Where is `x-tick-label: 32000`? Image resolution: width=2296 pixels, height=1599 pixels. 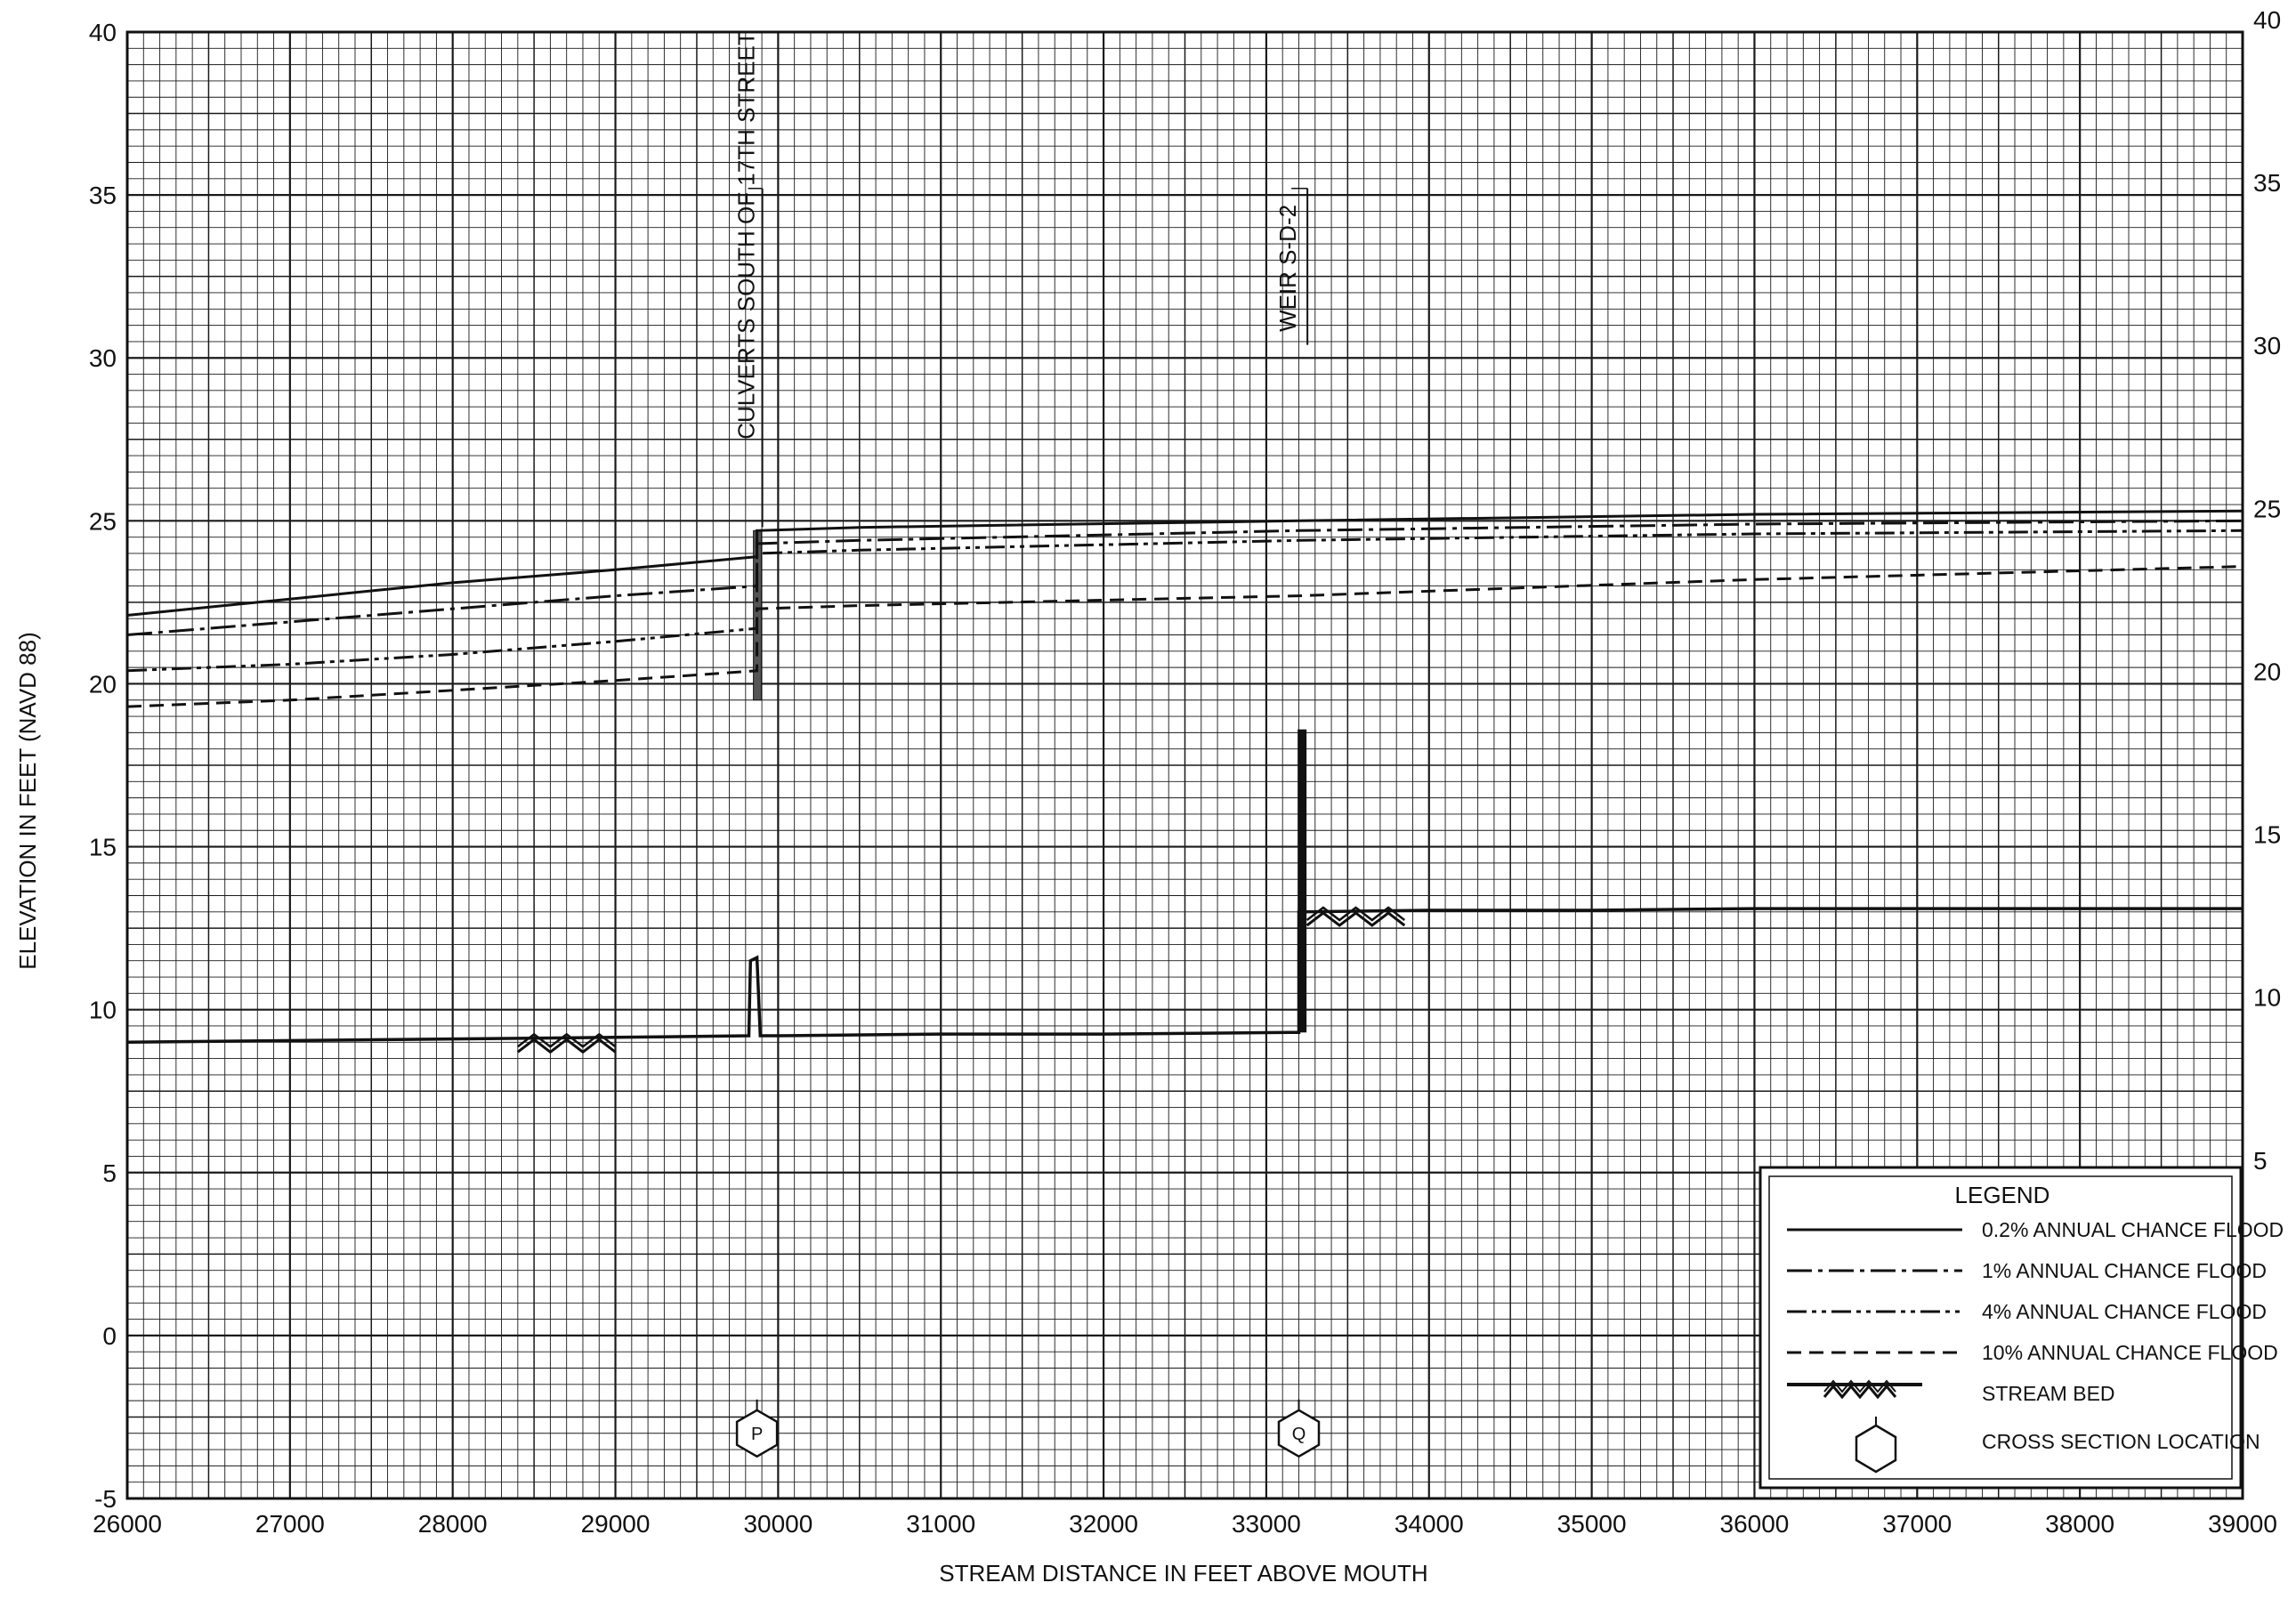 x-tick-label: 32000 is located at coordinates (1103, 1524).